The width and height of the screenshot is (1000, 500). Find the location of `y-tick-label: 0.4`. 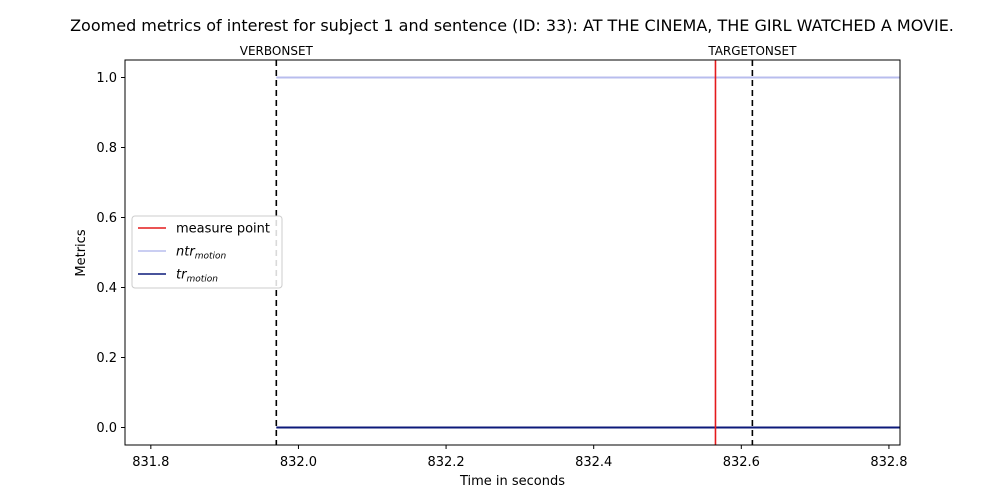

y-tick-label: 0.4 is located at coordinates (106, 288).